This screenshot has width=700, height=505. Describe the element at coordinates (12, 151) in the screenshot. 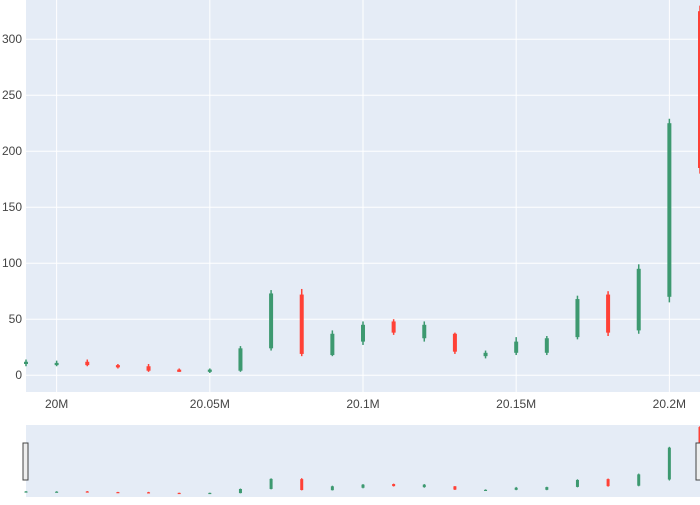

I see `y-tick-label: 200` at that location.